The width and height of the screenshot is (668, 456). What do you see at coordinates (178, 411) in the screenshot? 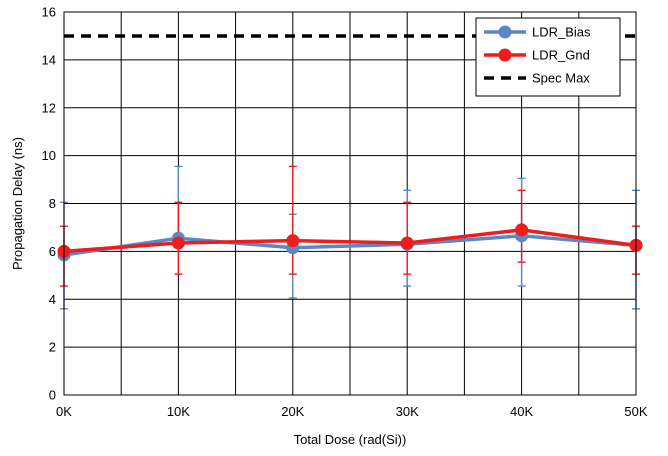
I see `x-tick-label: 10K` at bounding box center [178, 411].